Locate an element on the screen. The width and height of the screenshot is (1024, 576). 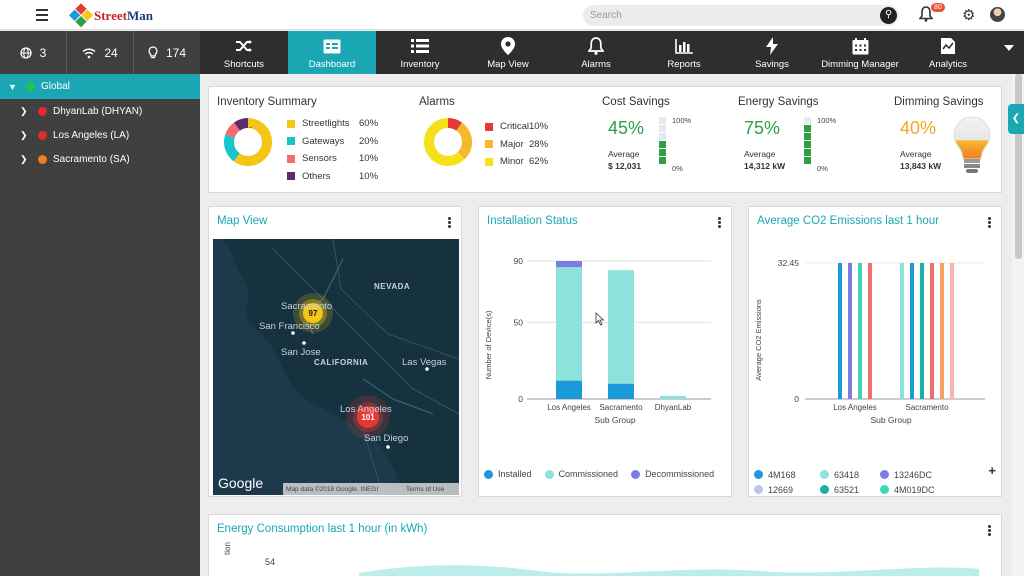
installation-status-menu-icon is located at coordinates (719, 223).